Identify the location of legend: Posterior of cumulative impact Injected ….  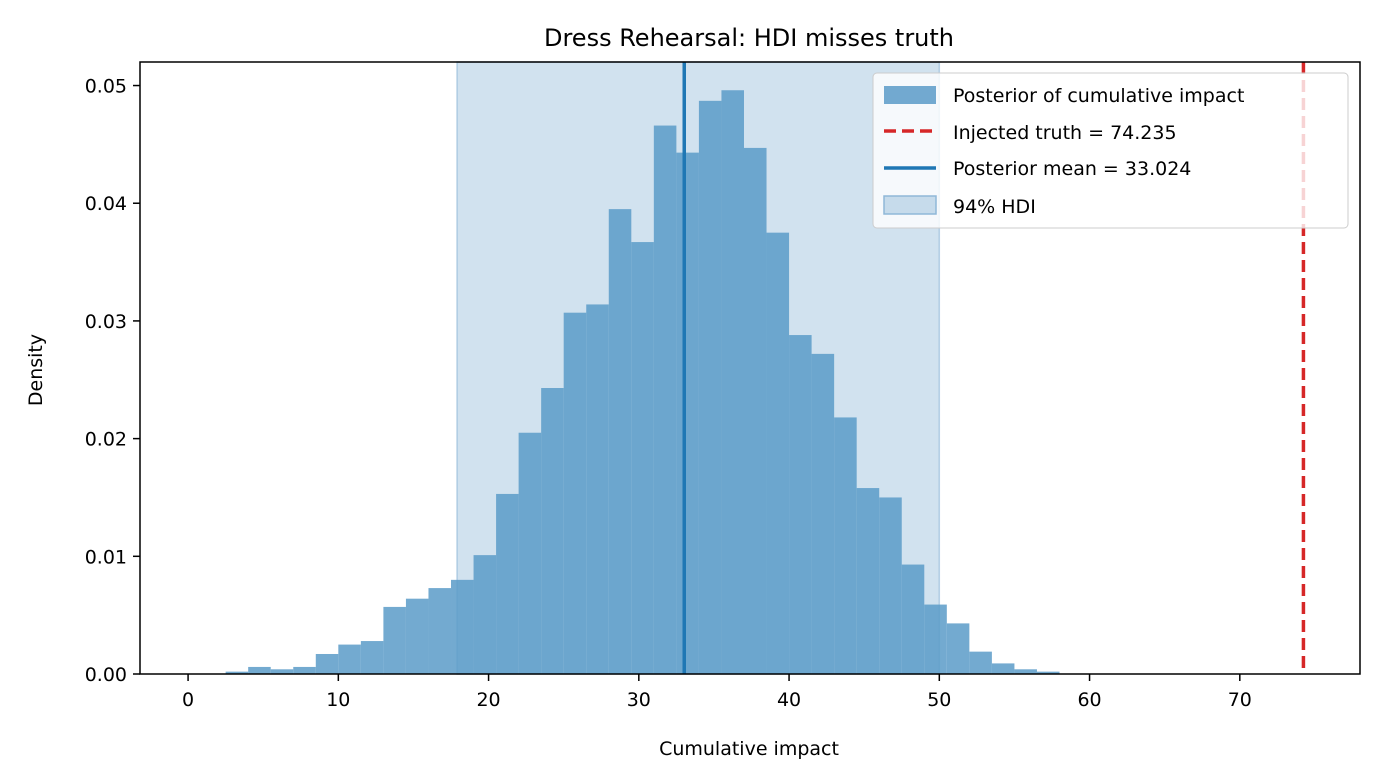
(1110, 150).